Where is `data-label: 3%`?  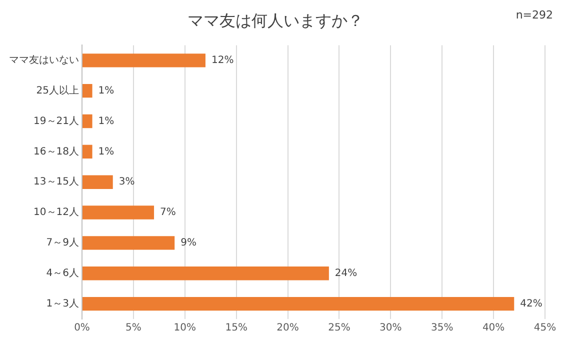 data-label: 3% is located at coordinates (126, 182).